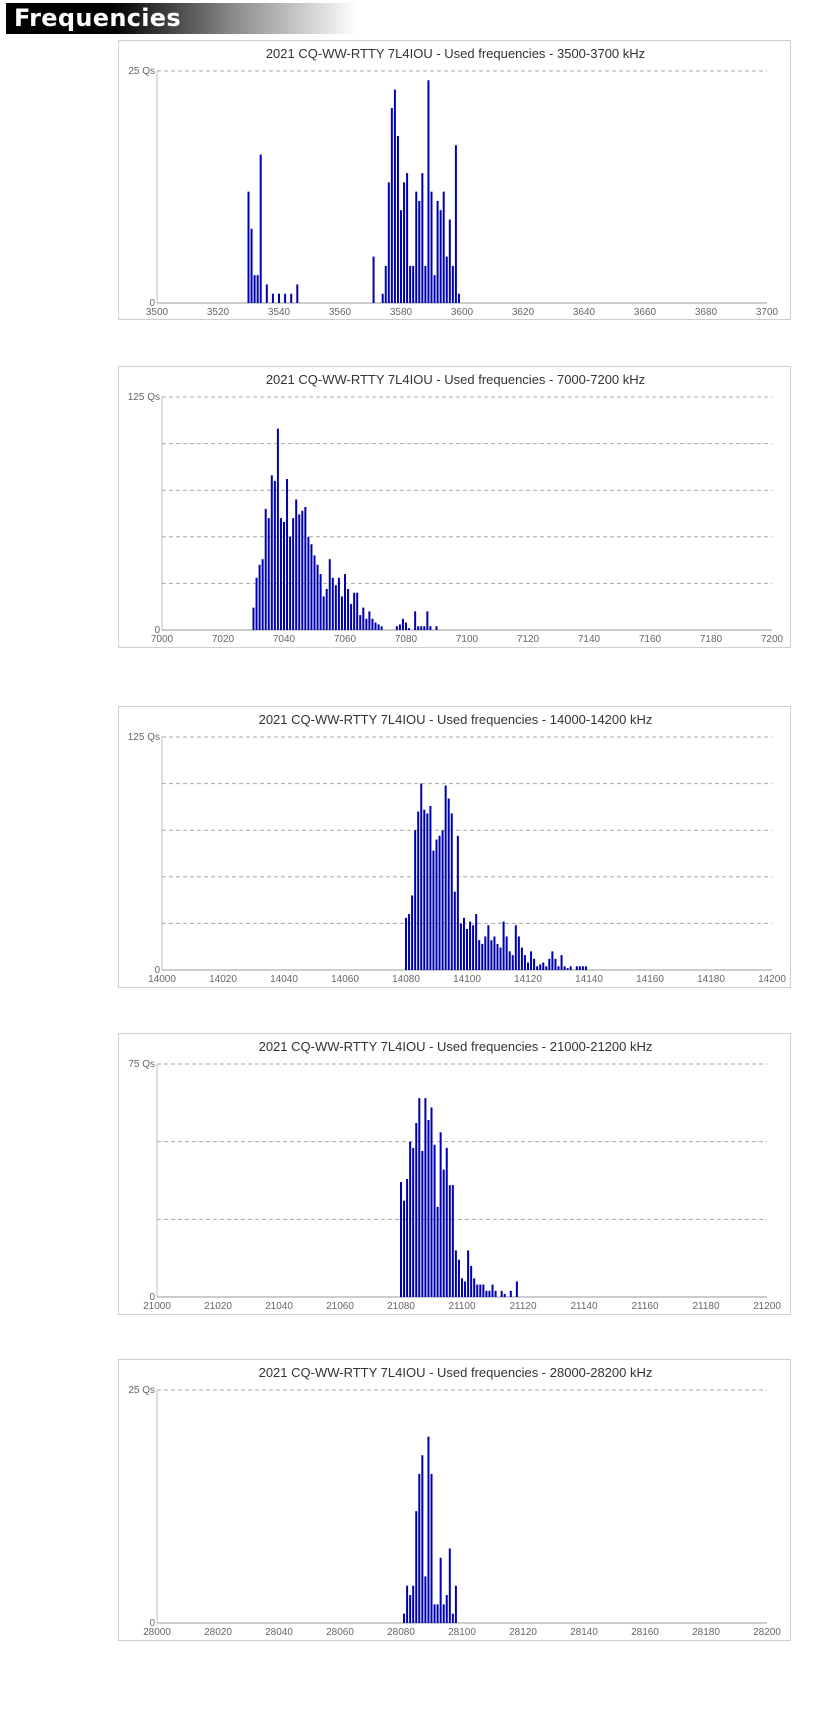  Describe the element at coordinates (162, 639) in the screenshot. I see `x-tick-label: 7000` at that location.